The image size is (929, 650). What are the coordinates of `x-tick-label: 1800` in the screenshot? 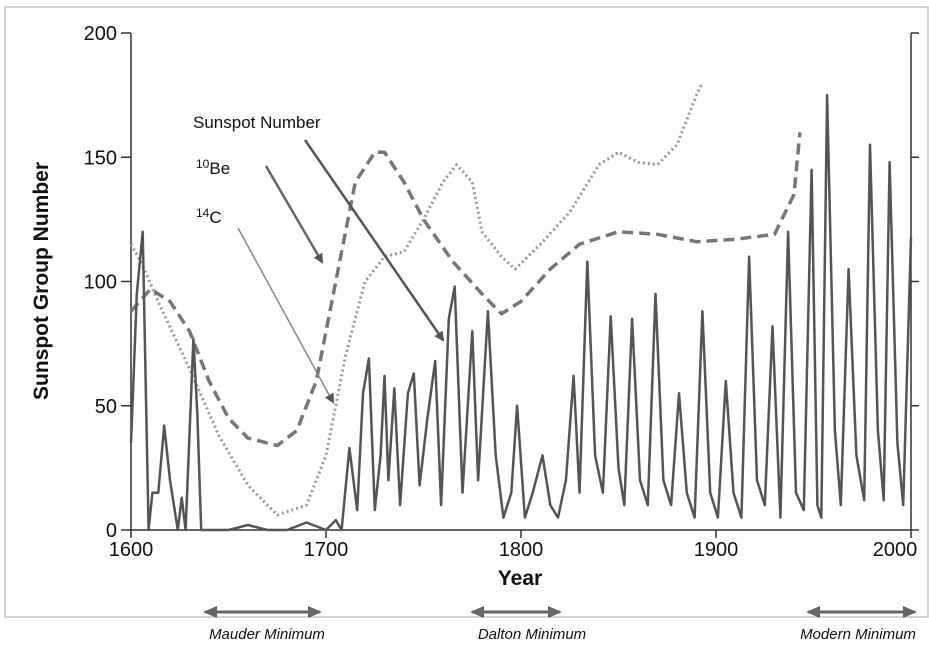 It's located at (521, 550).